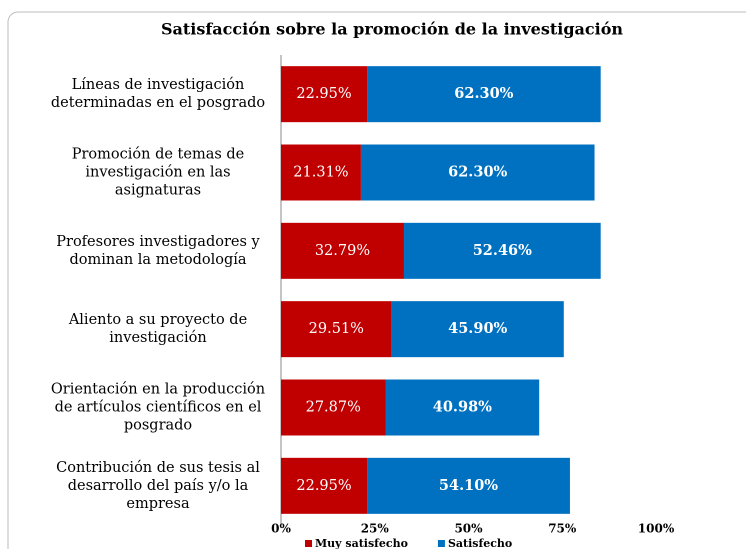  Describe the element at coordinates (361, 543) in the screenshot. I see `legend-label: Muy satisfecho` at that location.